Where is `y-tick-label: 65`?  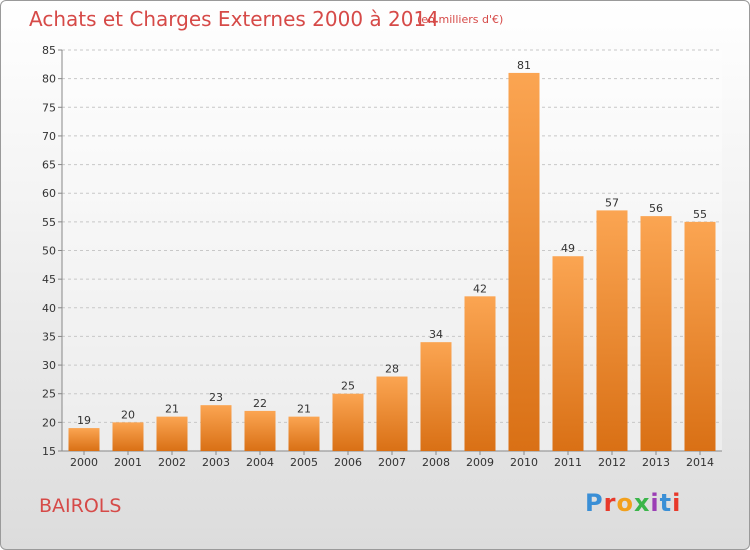
y-tick-label: 65 is located at coordinates (49, 165).